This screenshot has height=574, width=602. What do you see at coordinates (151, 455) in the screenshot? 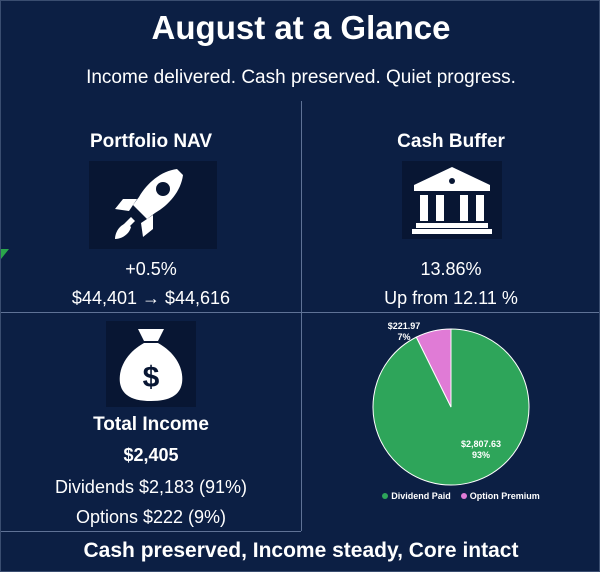
I see `income-total: $2,405` at bounding box center [151, 455].